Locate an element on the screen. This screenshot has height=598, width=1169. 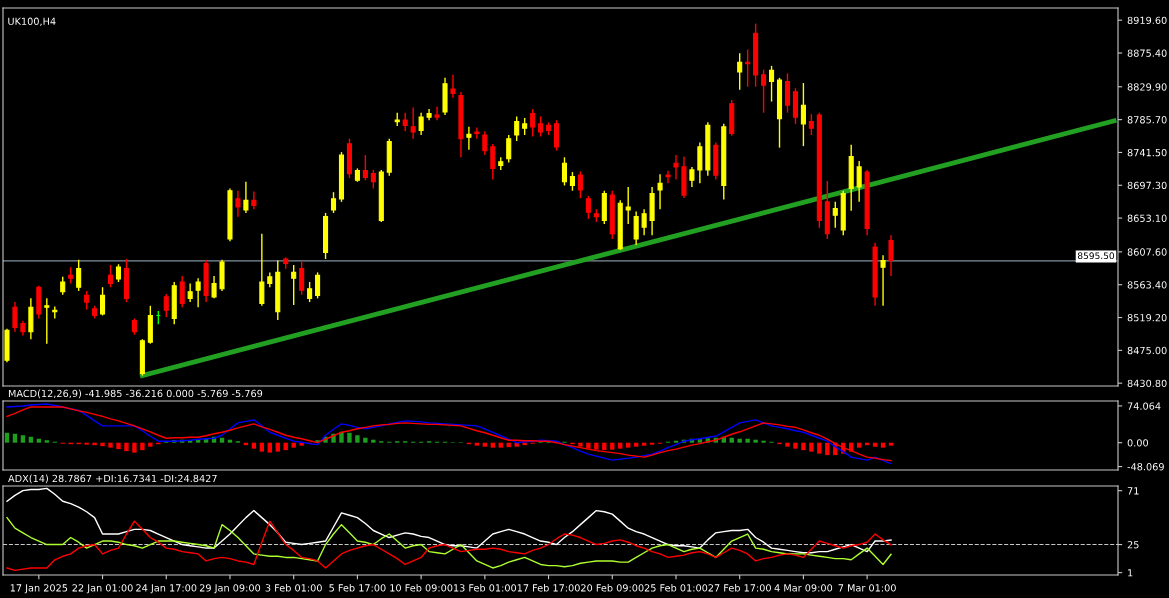
y-tick-label: 8430.80 is located at coordinates (1147, 383).